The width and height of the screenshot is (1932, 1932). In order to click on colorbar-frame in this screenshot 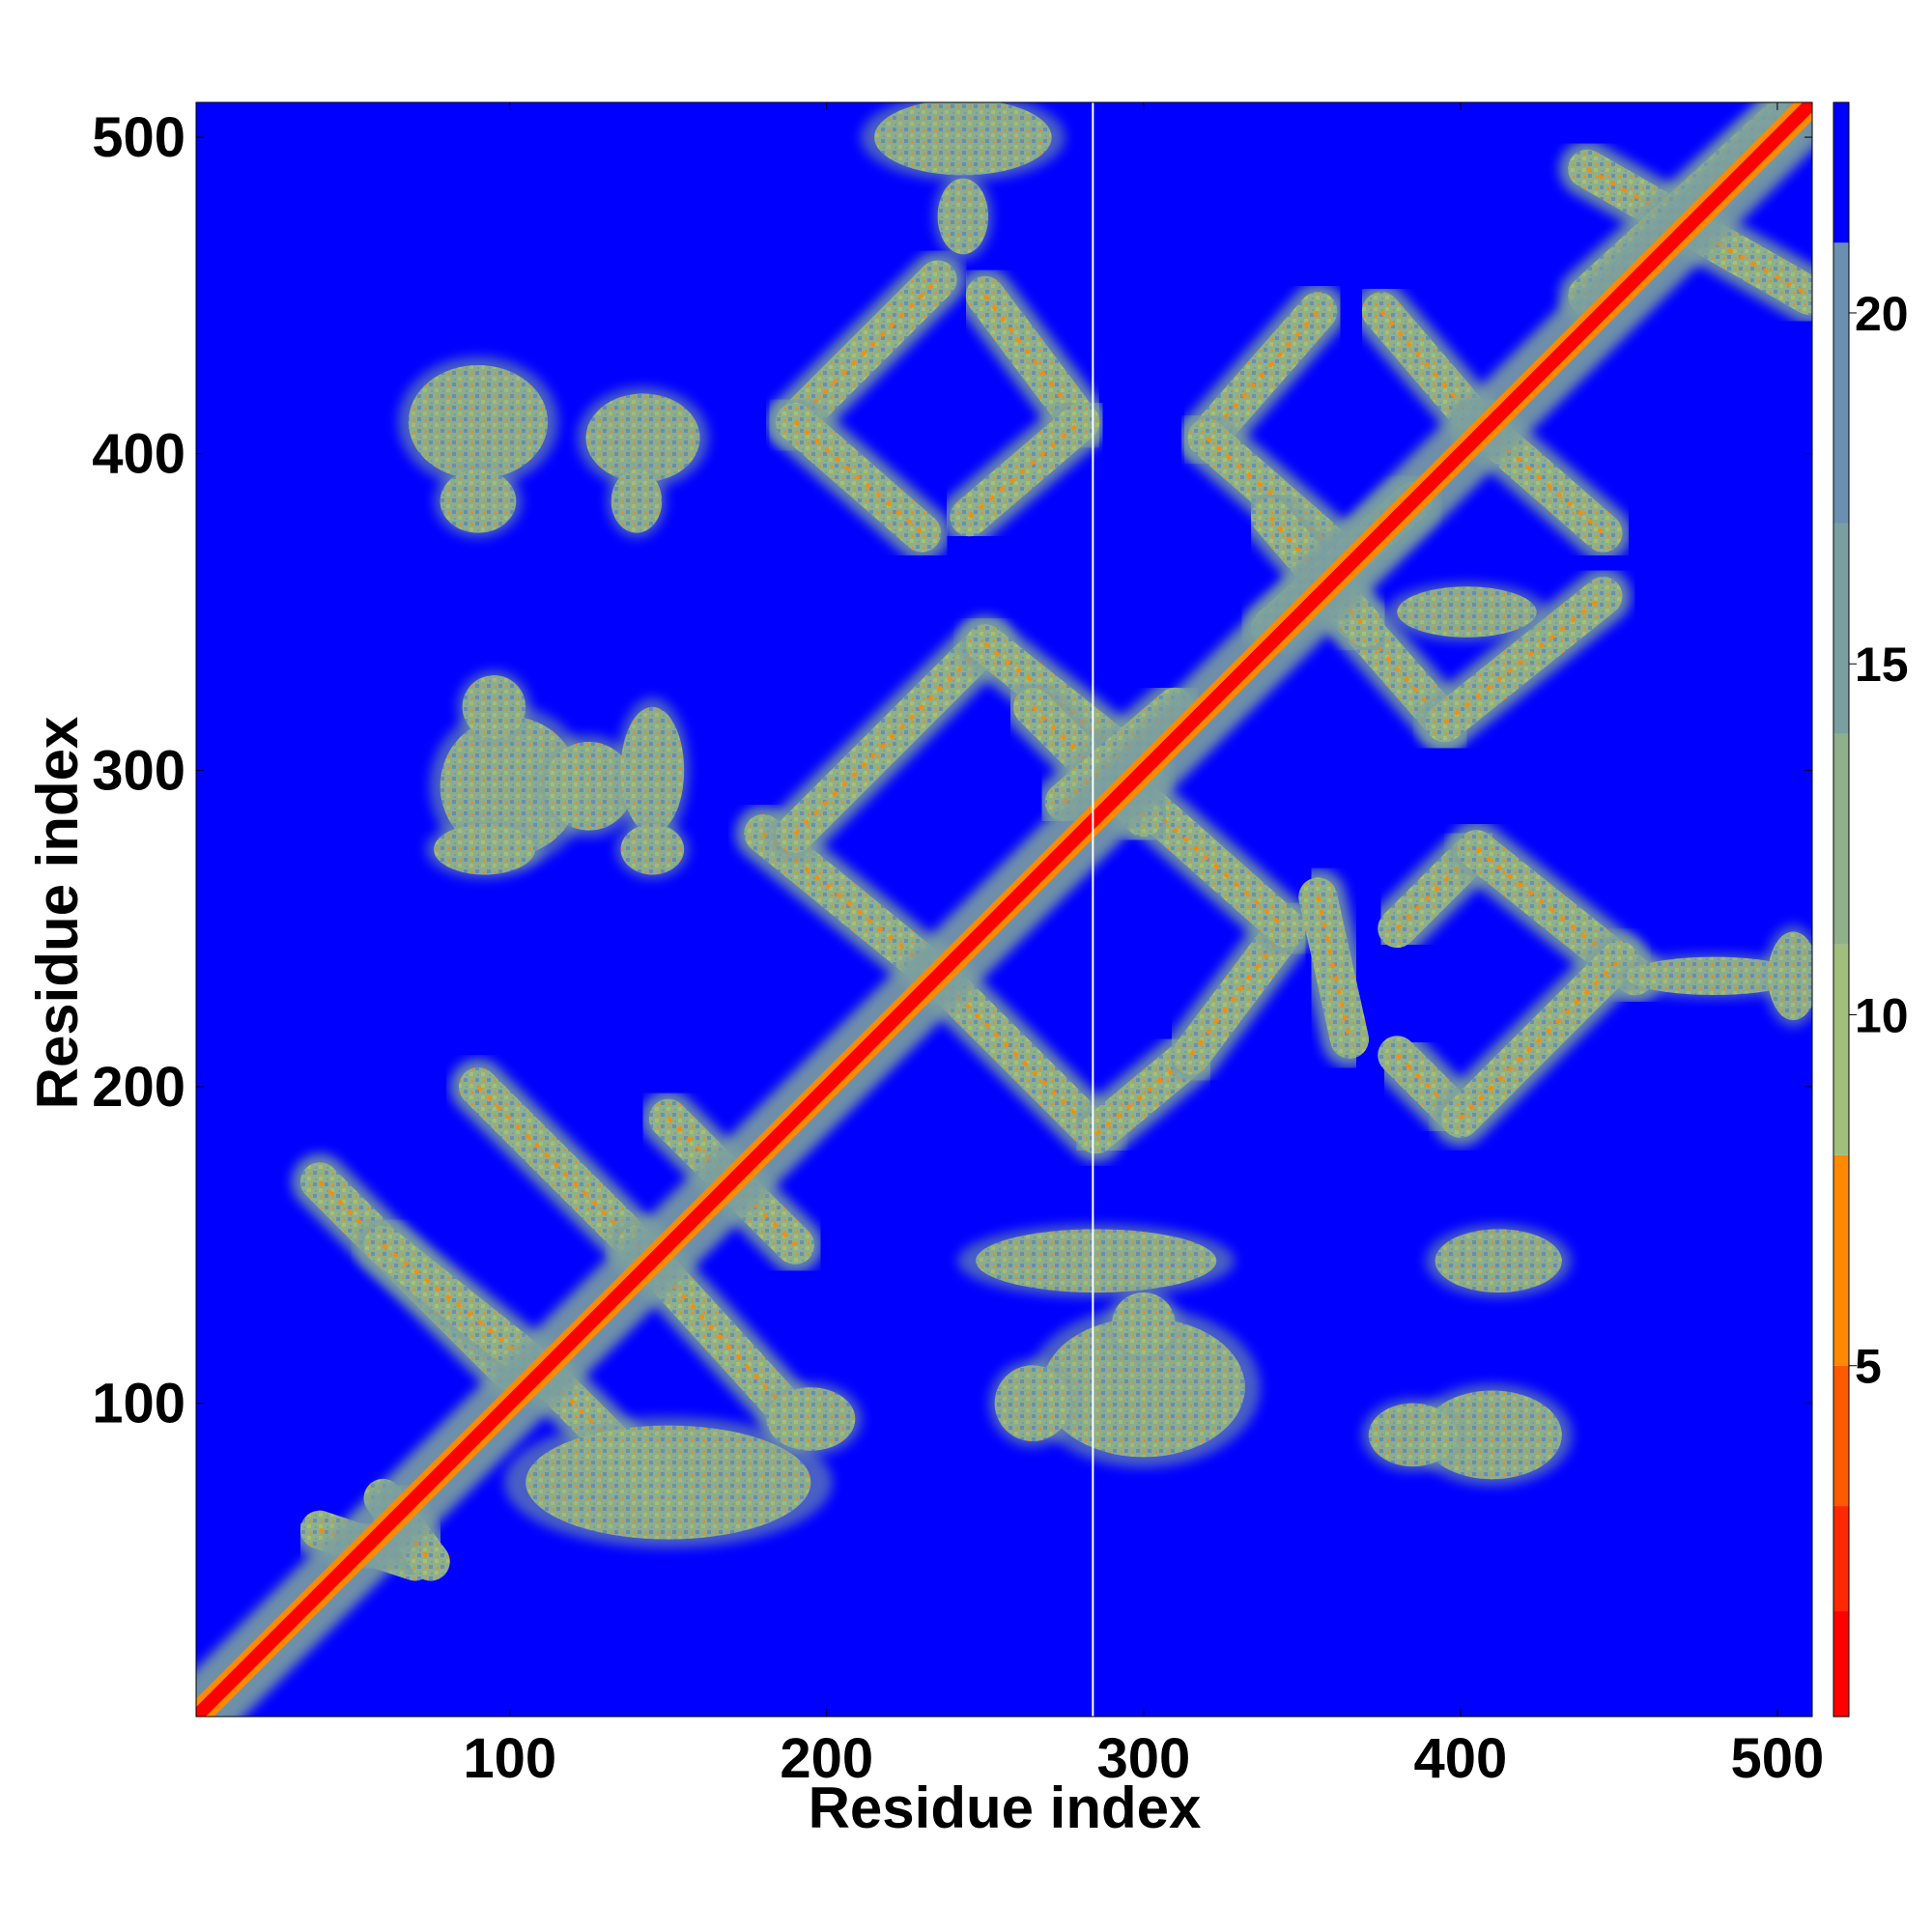, I will do `click(1841, 909)`.